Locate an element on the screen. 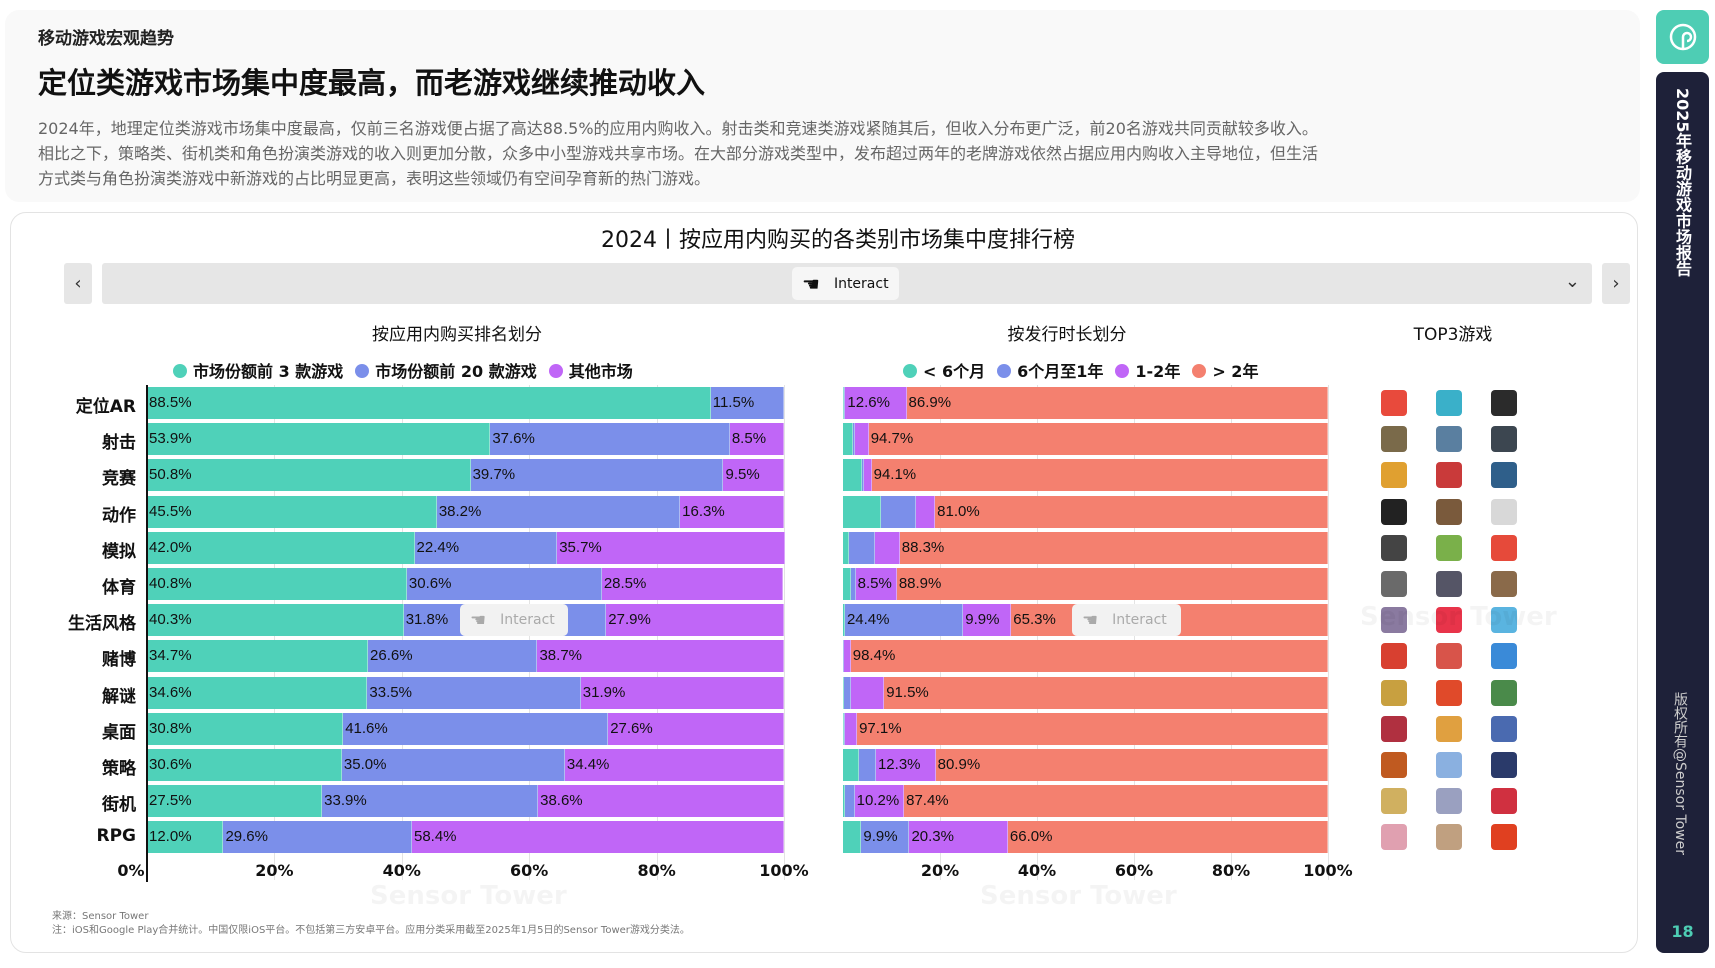 Image resolution: width=1715 pixels, height=968 pixels. logo-button is located at coordinates (1682, 37).